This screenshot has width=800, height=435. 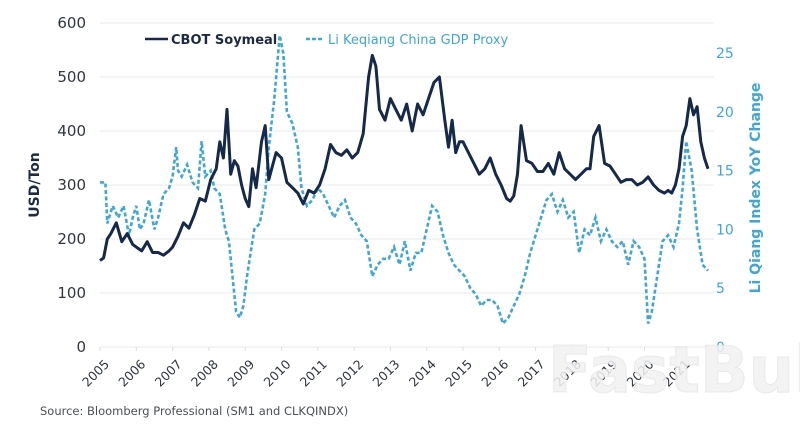 I want to click on watermark: FastBull, so click(x=674, y=371).